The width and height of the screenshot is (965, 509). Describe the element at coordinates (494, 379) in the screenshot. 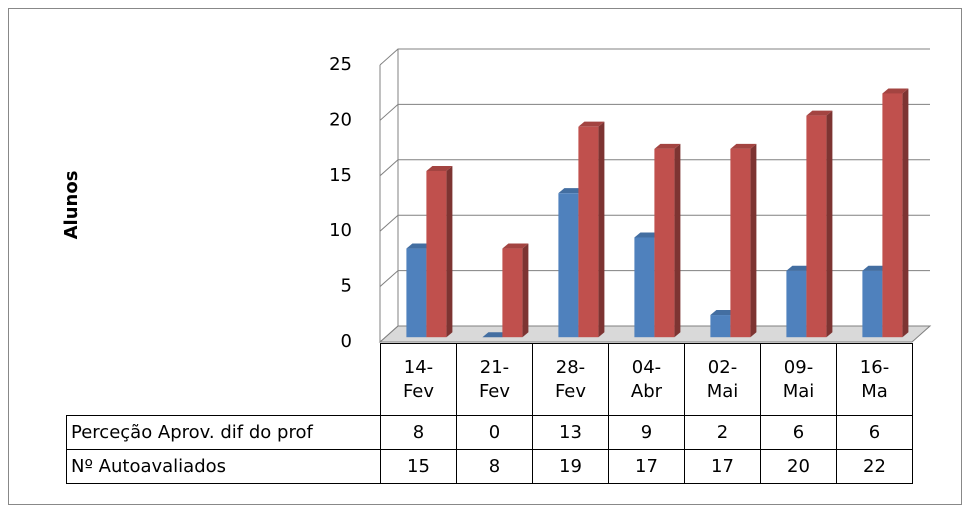

I see `x-tick-label: 21- Fev` at that location.